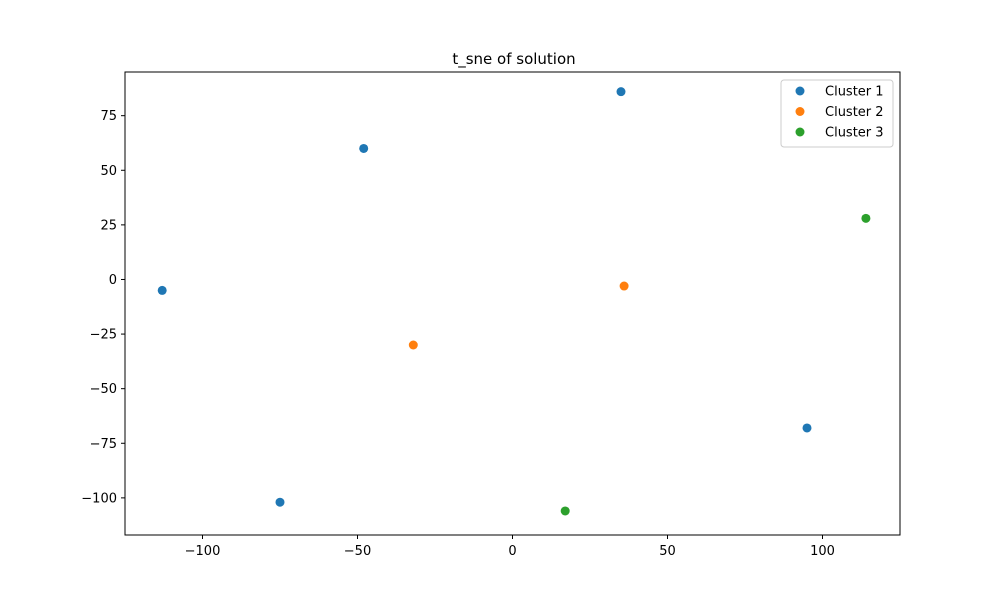 This screenshot has height=600, width=1000. Describe the element at coordinates (103, 389) in the screenshot. I see `y-tick-label: −50` at that location.